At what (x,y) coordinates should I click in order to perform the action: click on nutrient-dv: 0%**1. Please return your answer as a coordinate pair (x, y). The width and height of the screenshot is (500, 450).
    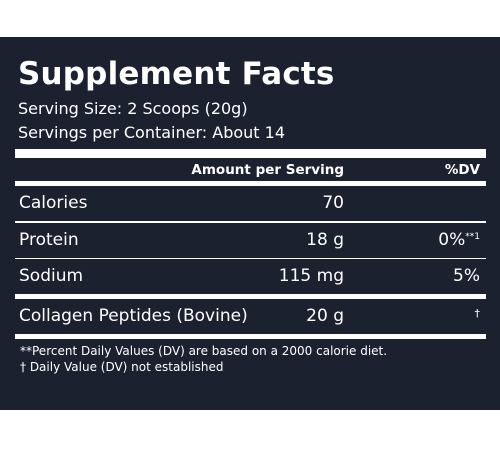
    Looking at the image, I should click on (459, 240).